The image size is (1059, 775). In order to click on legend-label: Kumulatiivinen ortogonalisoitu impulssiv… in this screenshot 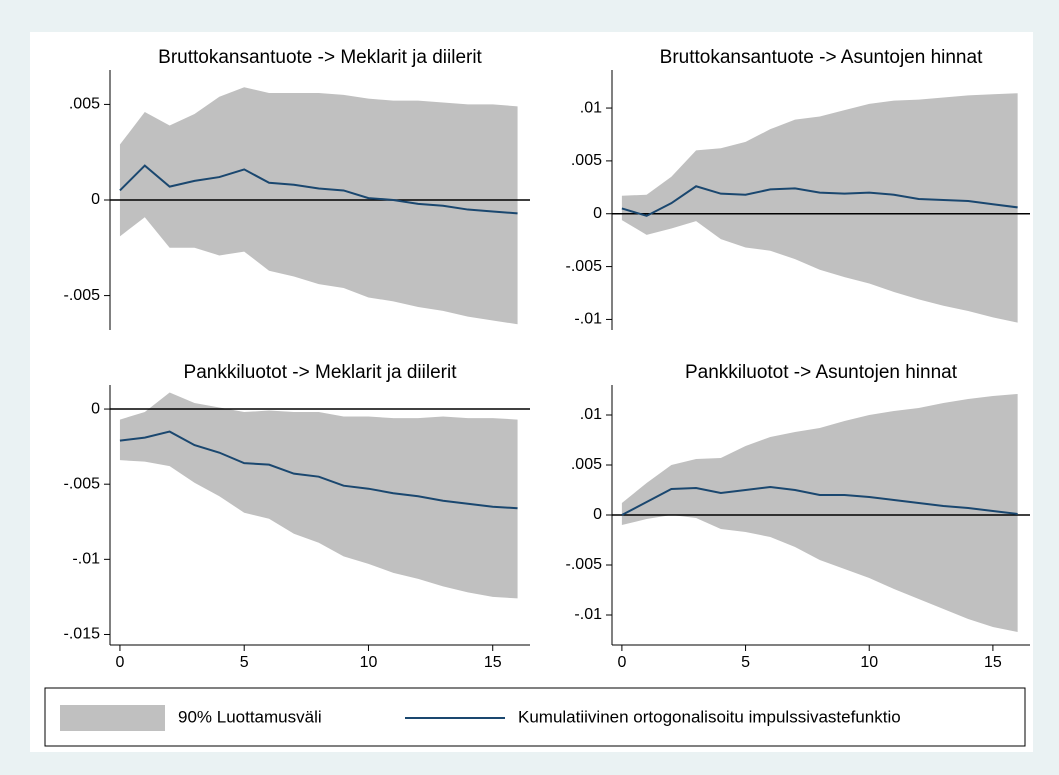, I will do `click(709, 716)`.